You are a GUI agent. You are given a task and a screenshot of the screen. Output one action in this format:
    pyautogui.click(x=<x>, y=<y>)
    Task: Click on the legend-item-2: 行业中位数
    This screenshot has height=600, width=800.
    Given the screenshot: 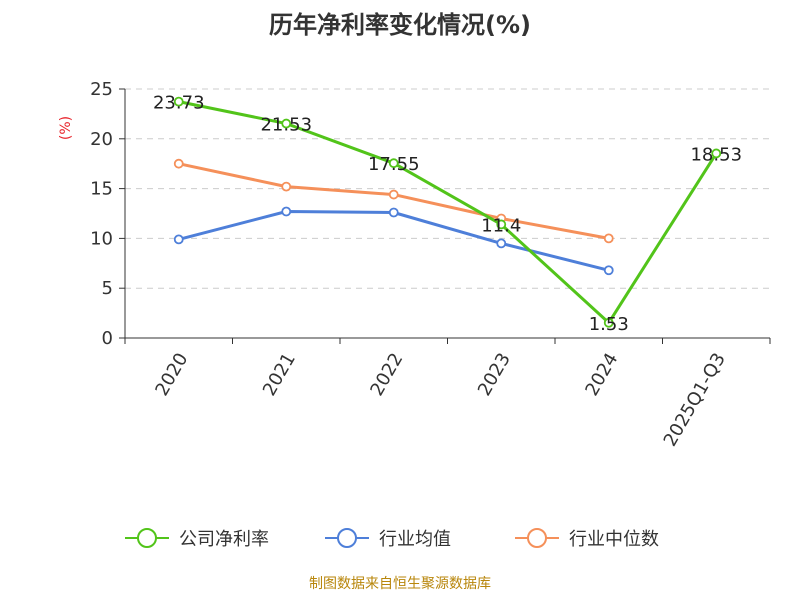 What is the action you would take?
    pyautogui.click(x=587, y=539)
    